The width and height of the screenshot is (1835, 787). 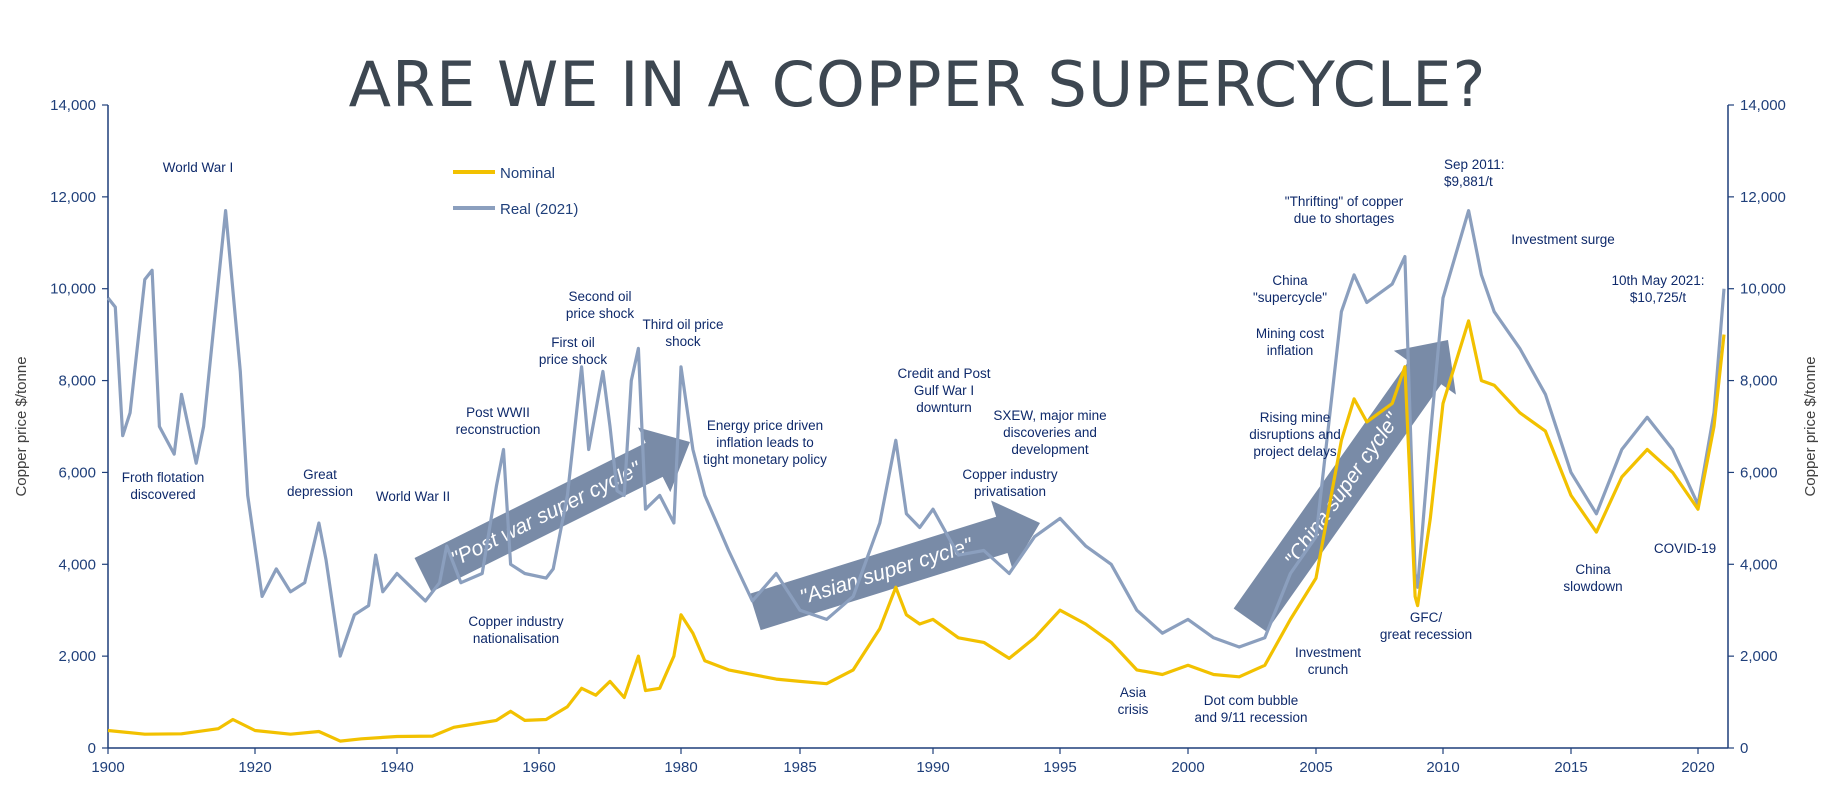 What do you see at coordinates (1759, 656) in the screenshot?
I see `y-tick-label-right: 2,000` at bounding box center [1759, 656].